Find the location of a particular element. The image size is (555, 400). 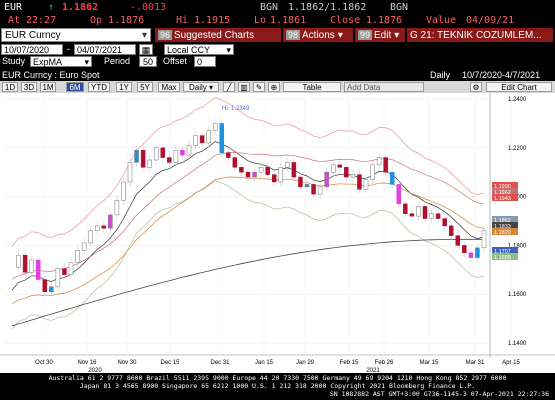

edit-num: 99 is located at coordinates (365, 35).